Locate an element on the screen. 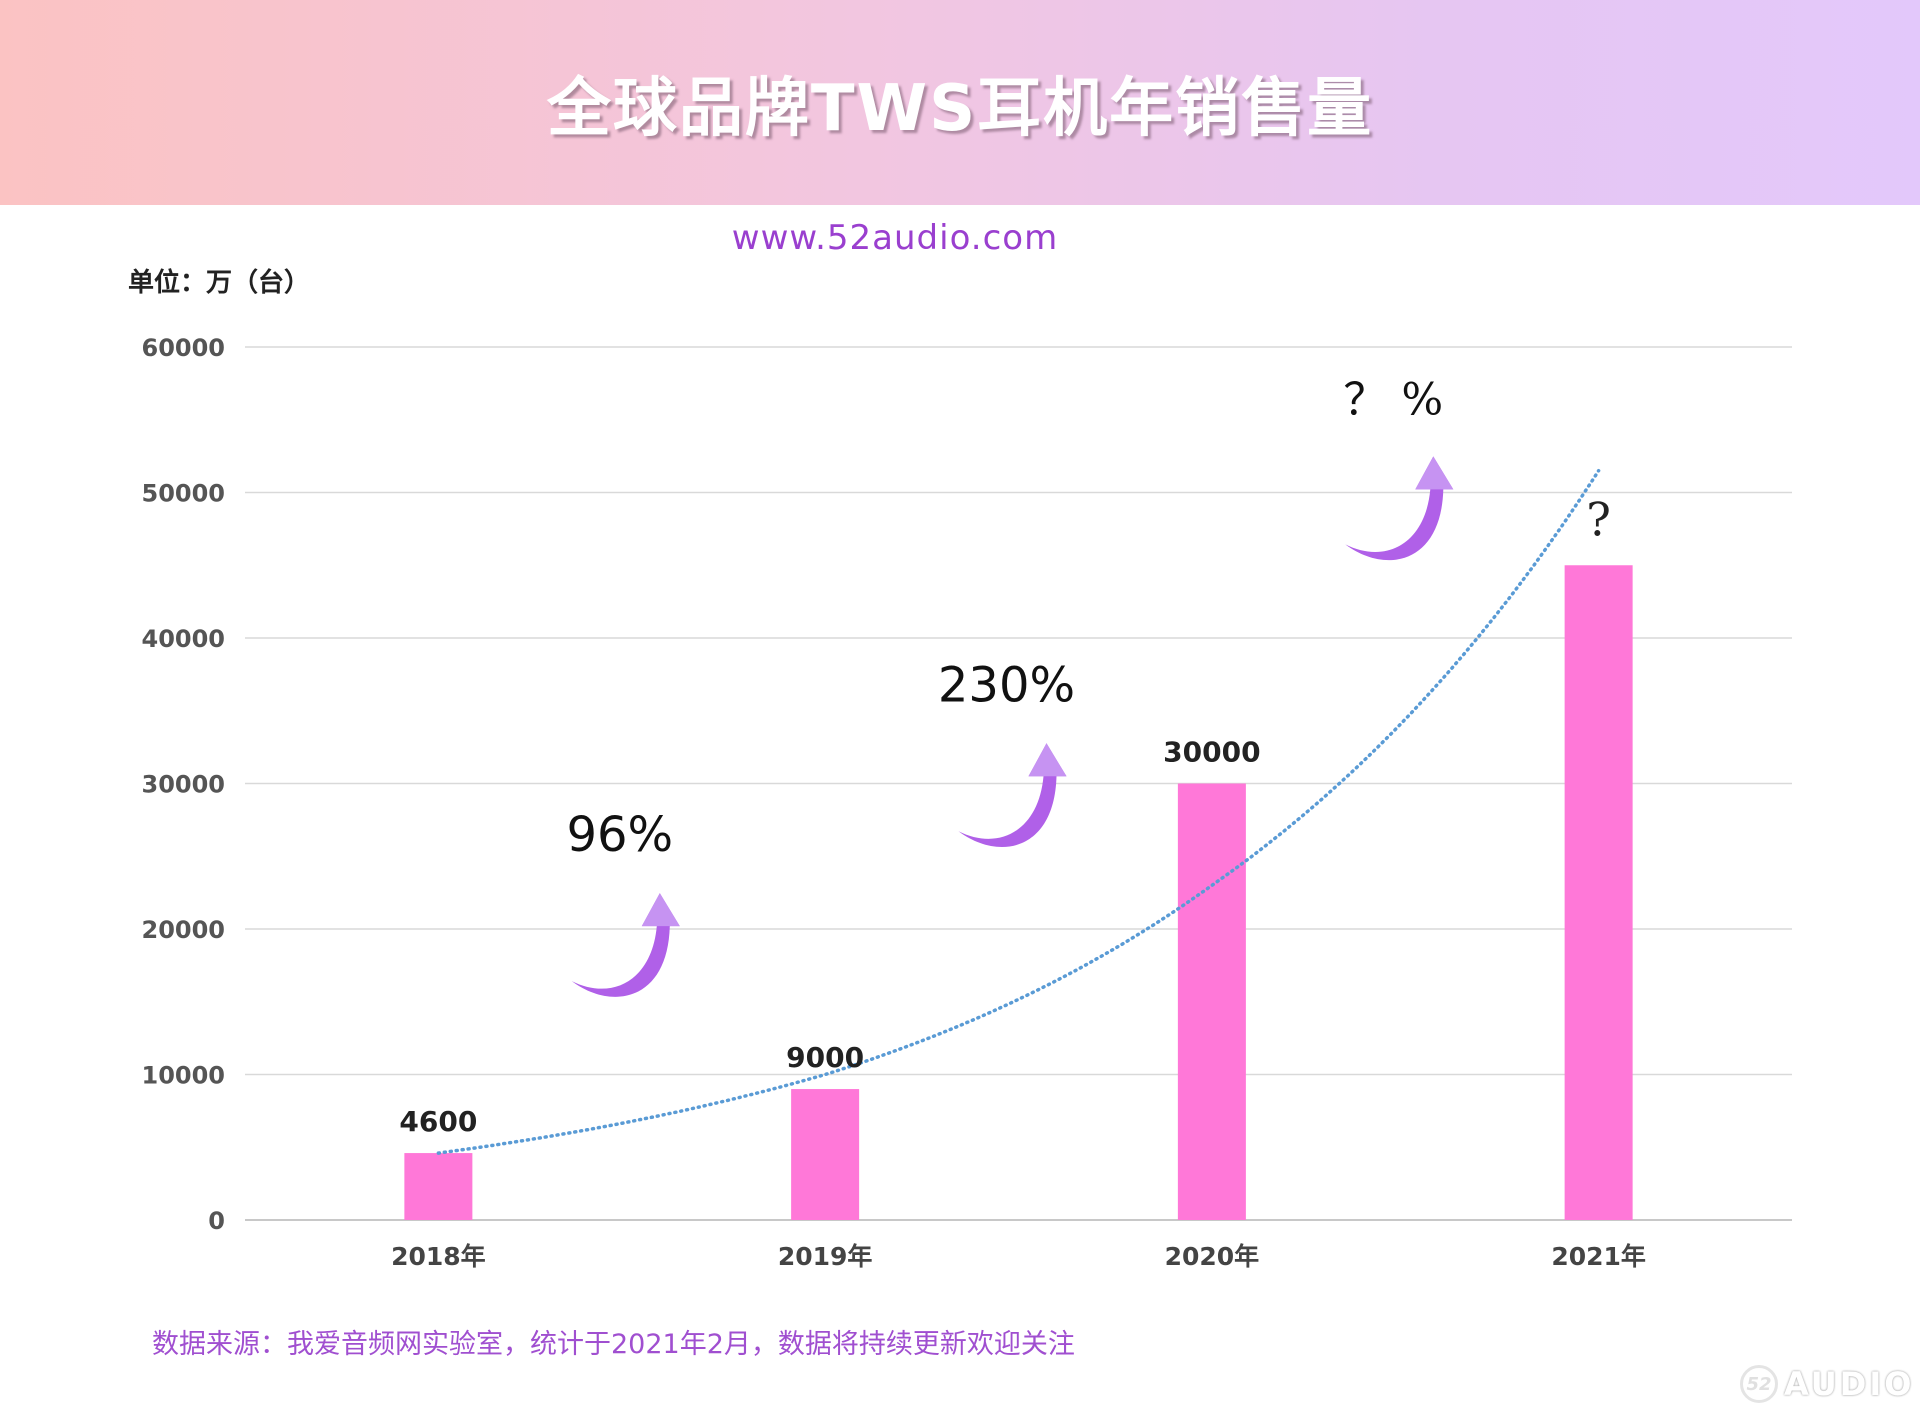 Image resolution: width=1920 pixels, height=1420 pixels. y-tick-label: 50000 is located at coordinates (184, 494).